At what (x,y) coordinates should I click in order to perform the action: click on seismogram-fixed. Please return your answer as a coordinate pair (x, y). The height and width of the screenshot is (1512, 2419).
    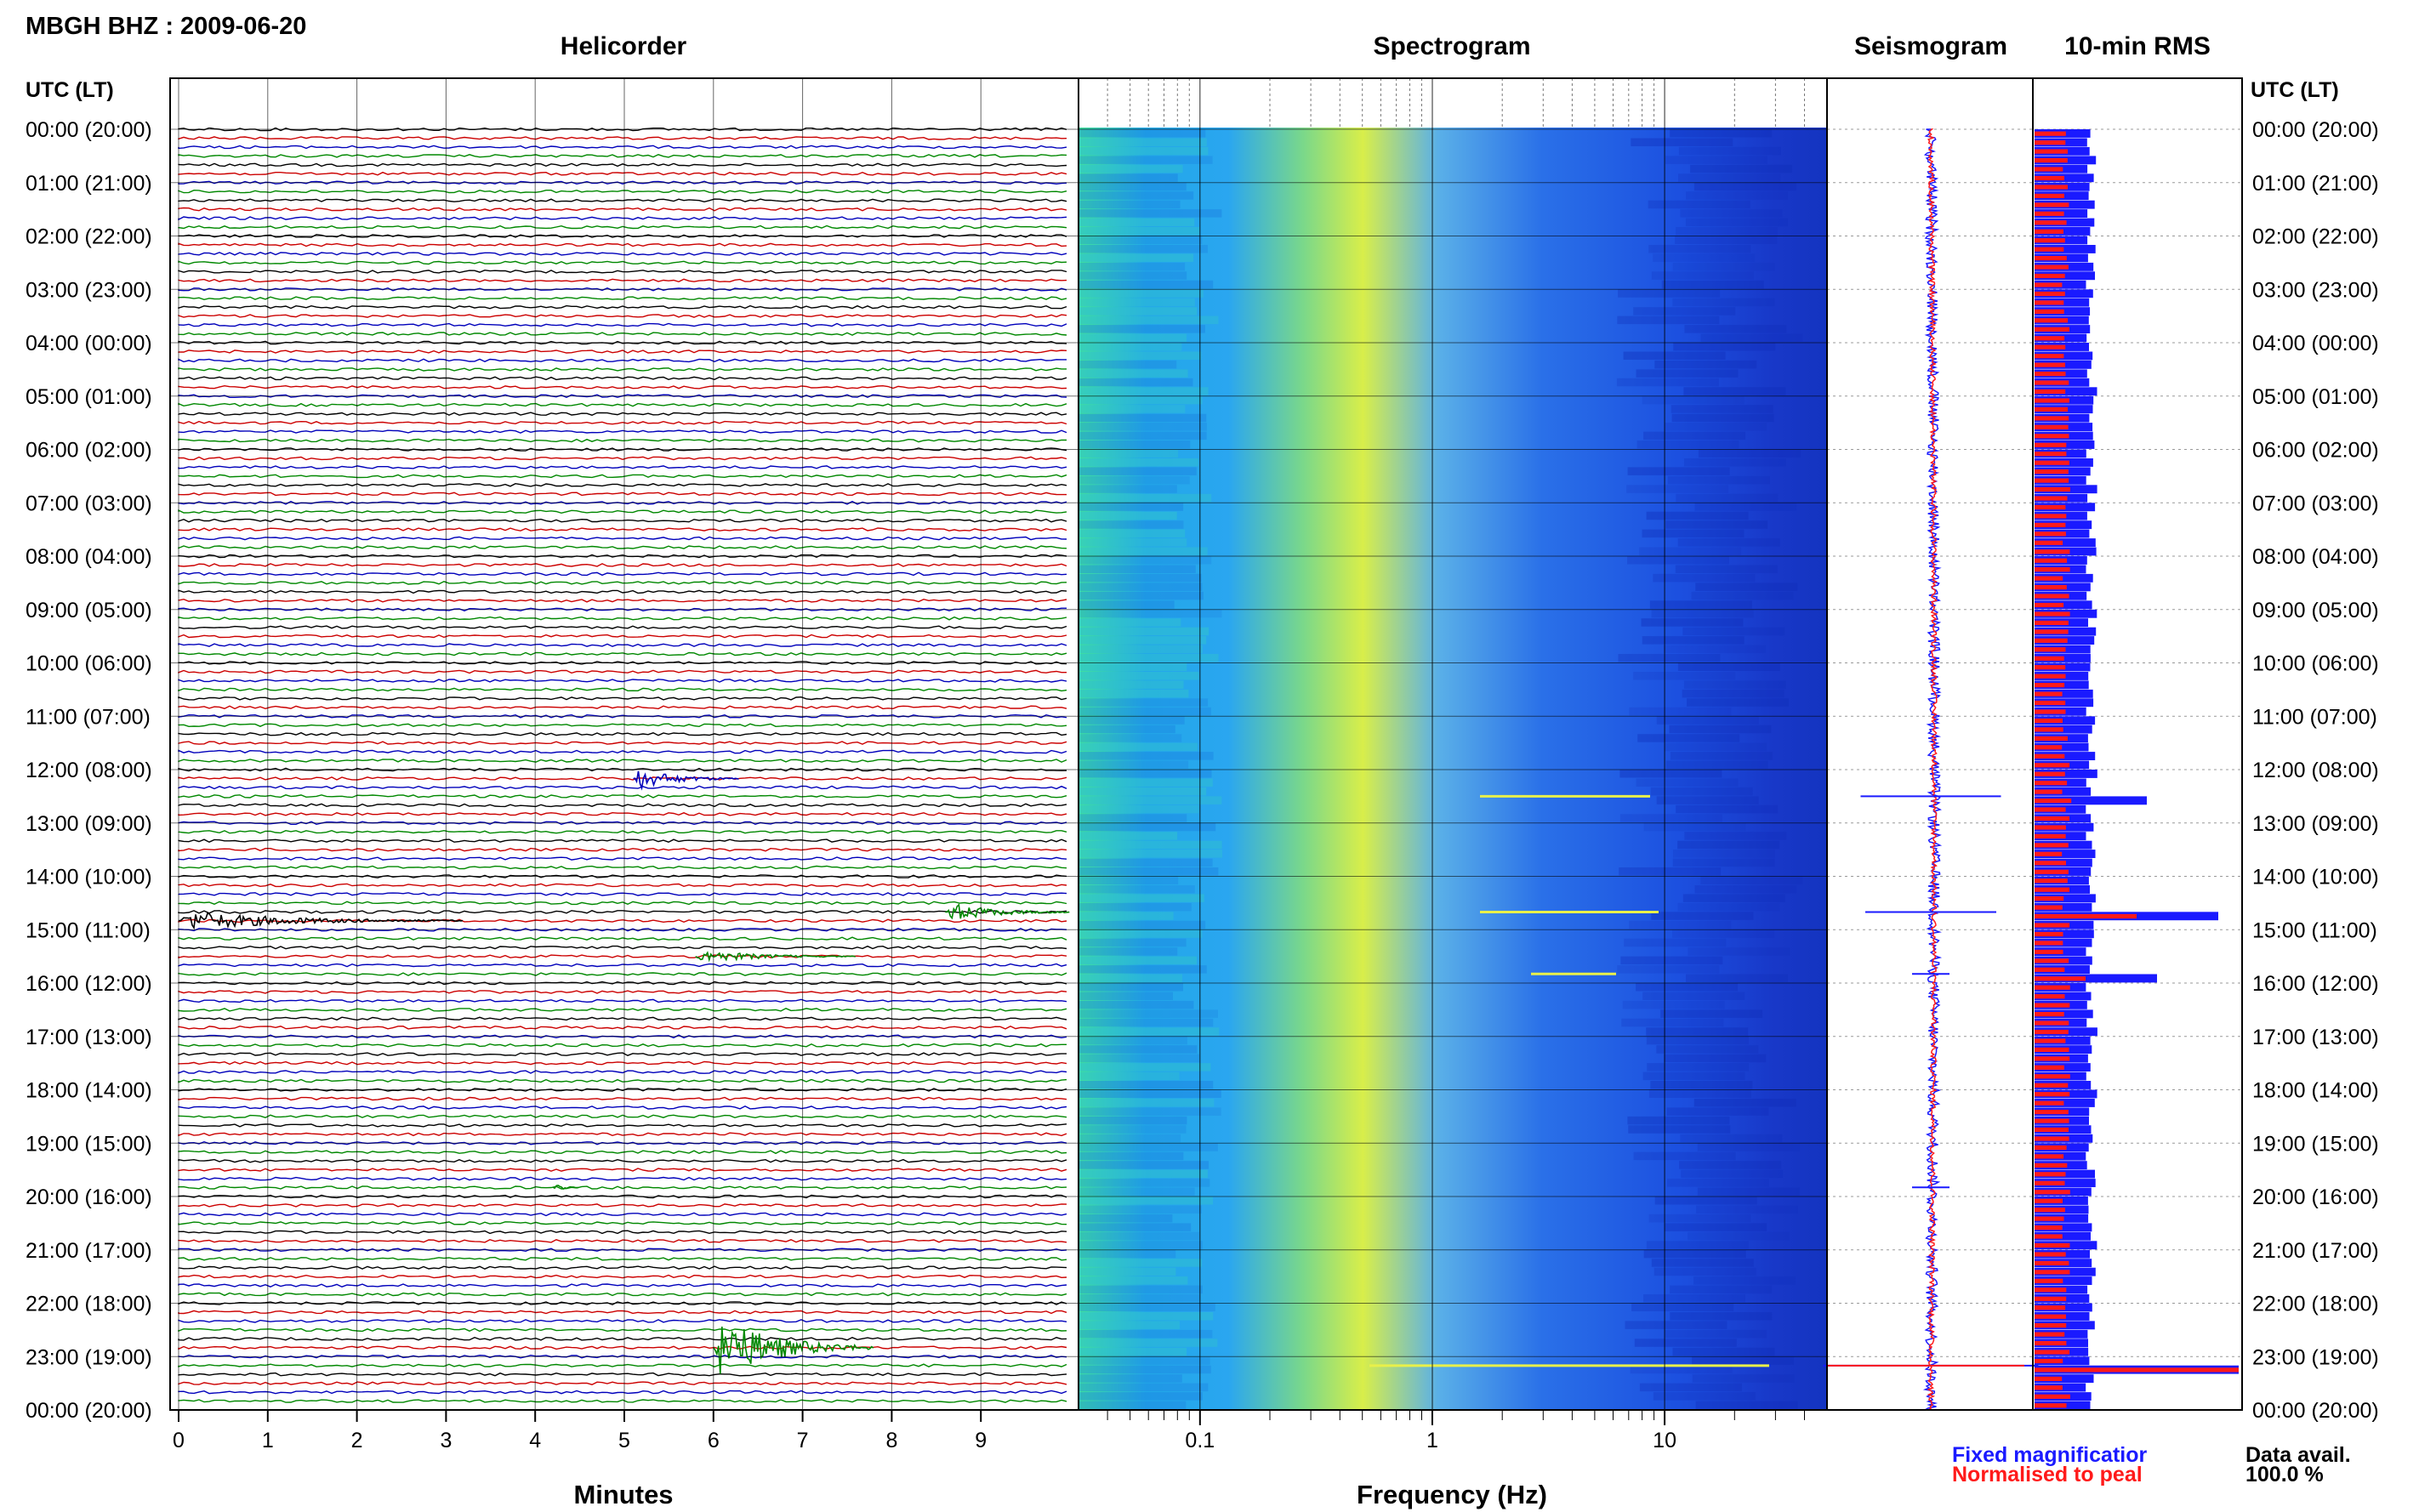
    Looking at the image, I should click on (1932, 769).